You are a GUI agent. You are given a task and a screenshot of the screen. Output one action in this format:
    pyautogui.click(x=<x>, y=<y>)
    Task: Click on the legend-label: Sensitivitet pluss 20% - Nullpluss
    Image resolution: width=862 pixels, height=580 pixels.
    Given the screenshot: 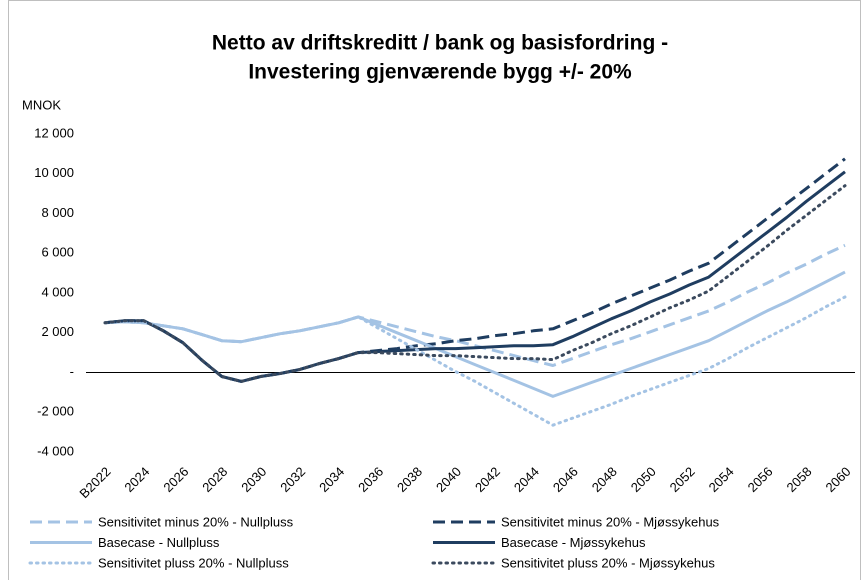 What is the action you would take?
    pyautogui.click(x=193, y=562)
    